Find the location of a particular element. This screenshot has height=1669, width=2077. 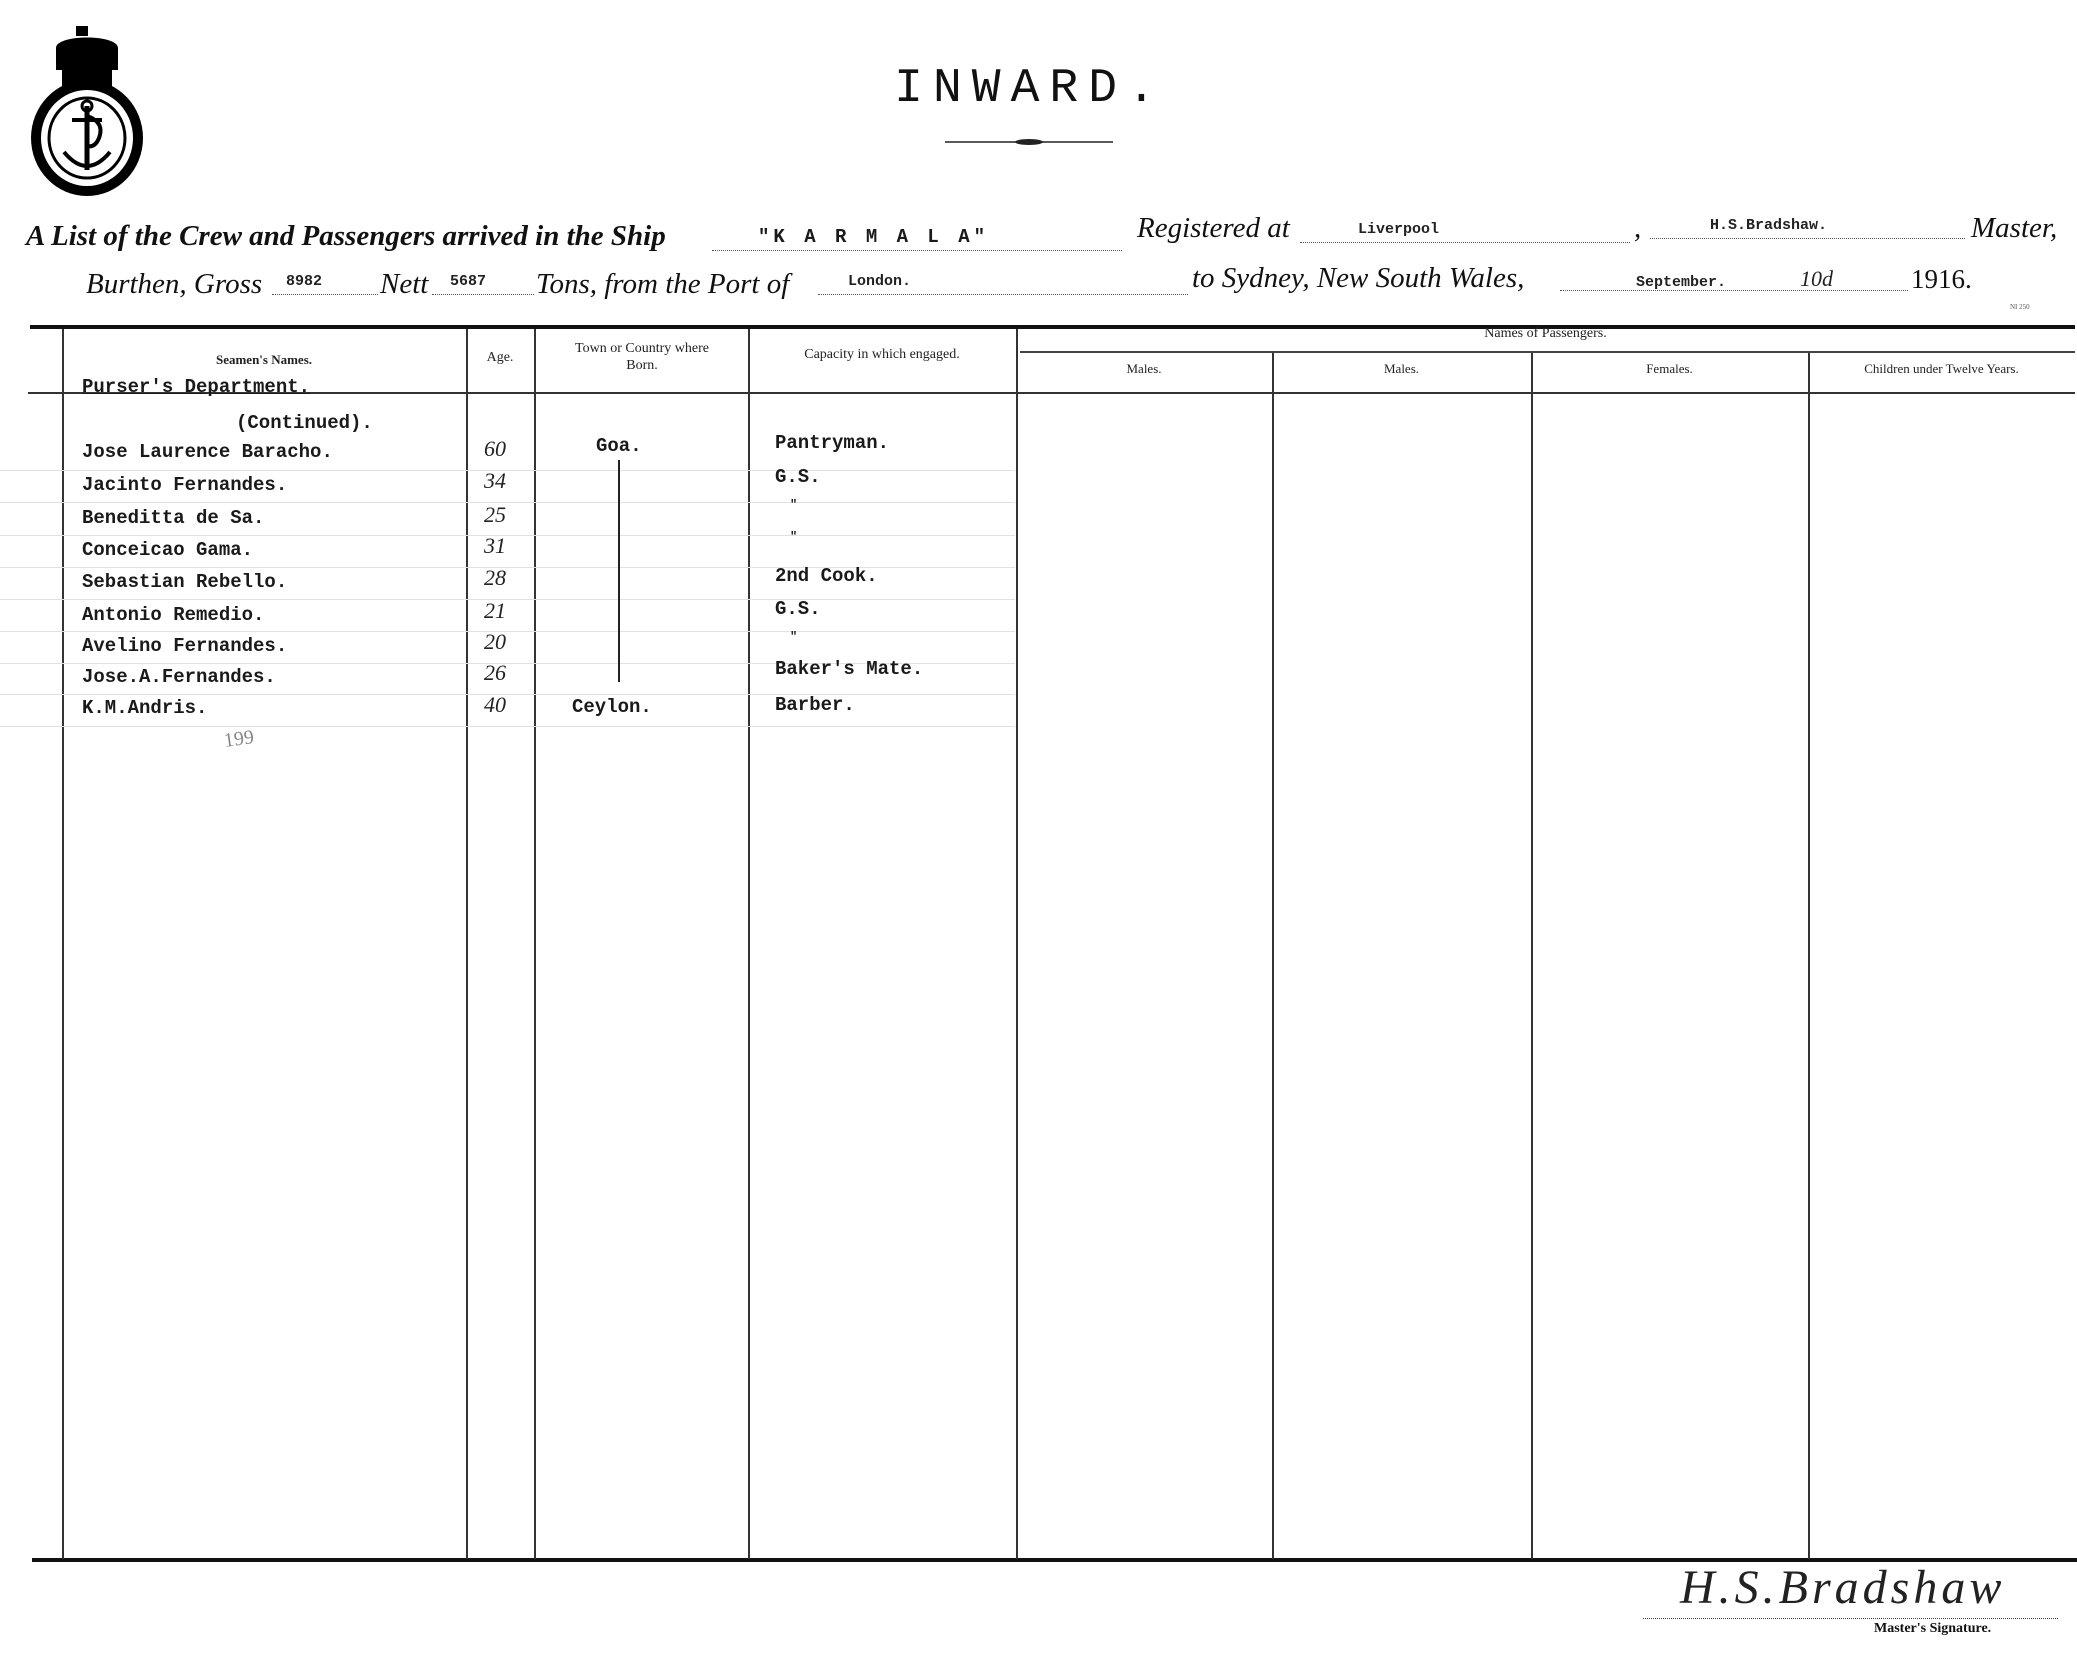

table-bottom-rule is located at coordinates (1054, 1560).